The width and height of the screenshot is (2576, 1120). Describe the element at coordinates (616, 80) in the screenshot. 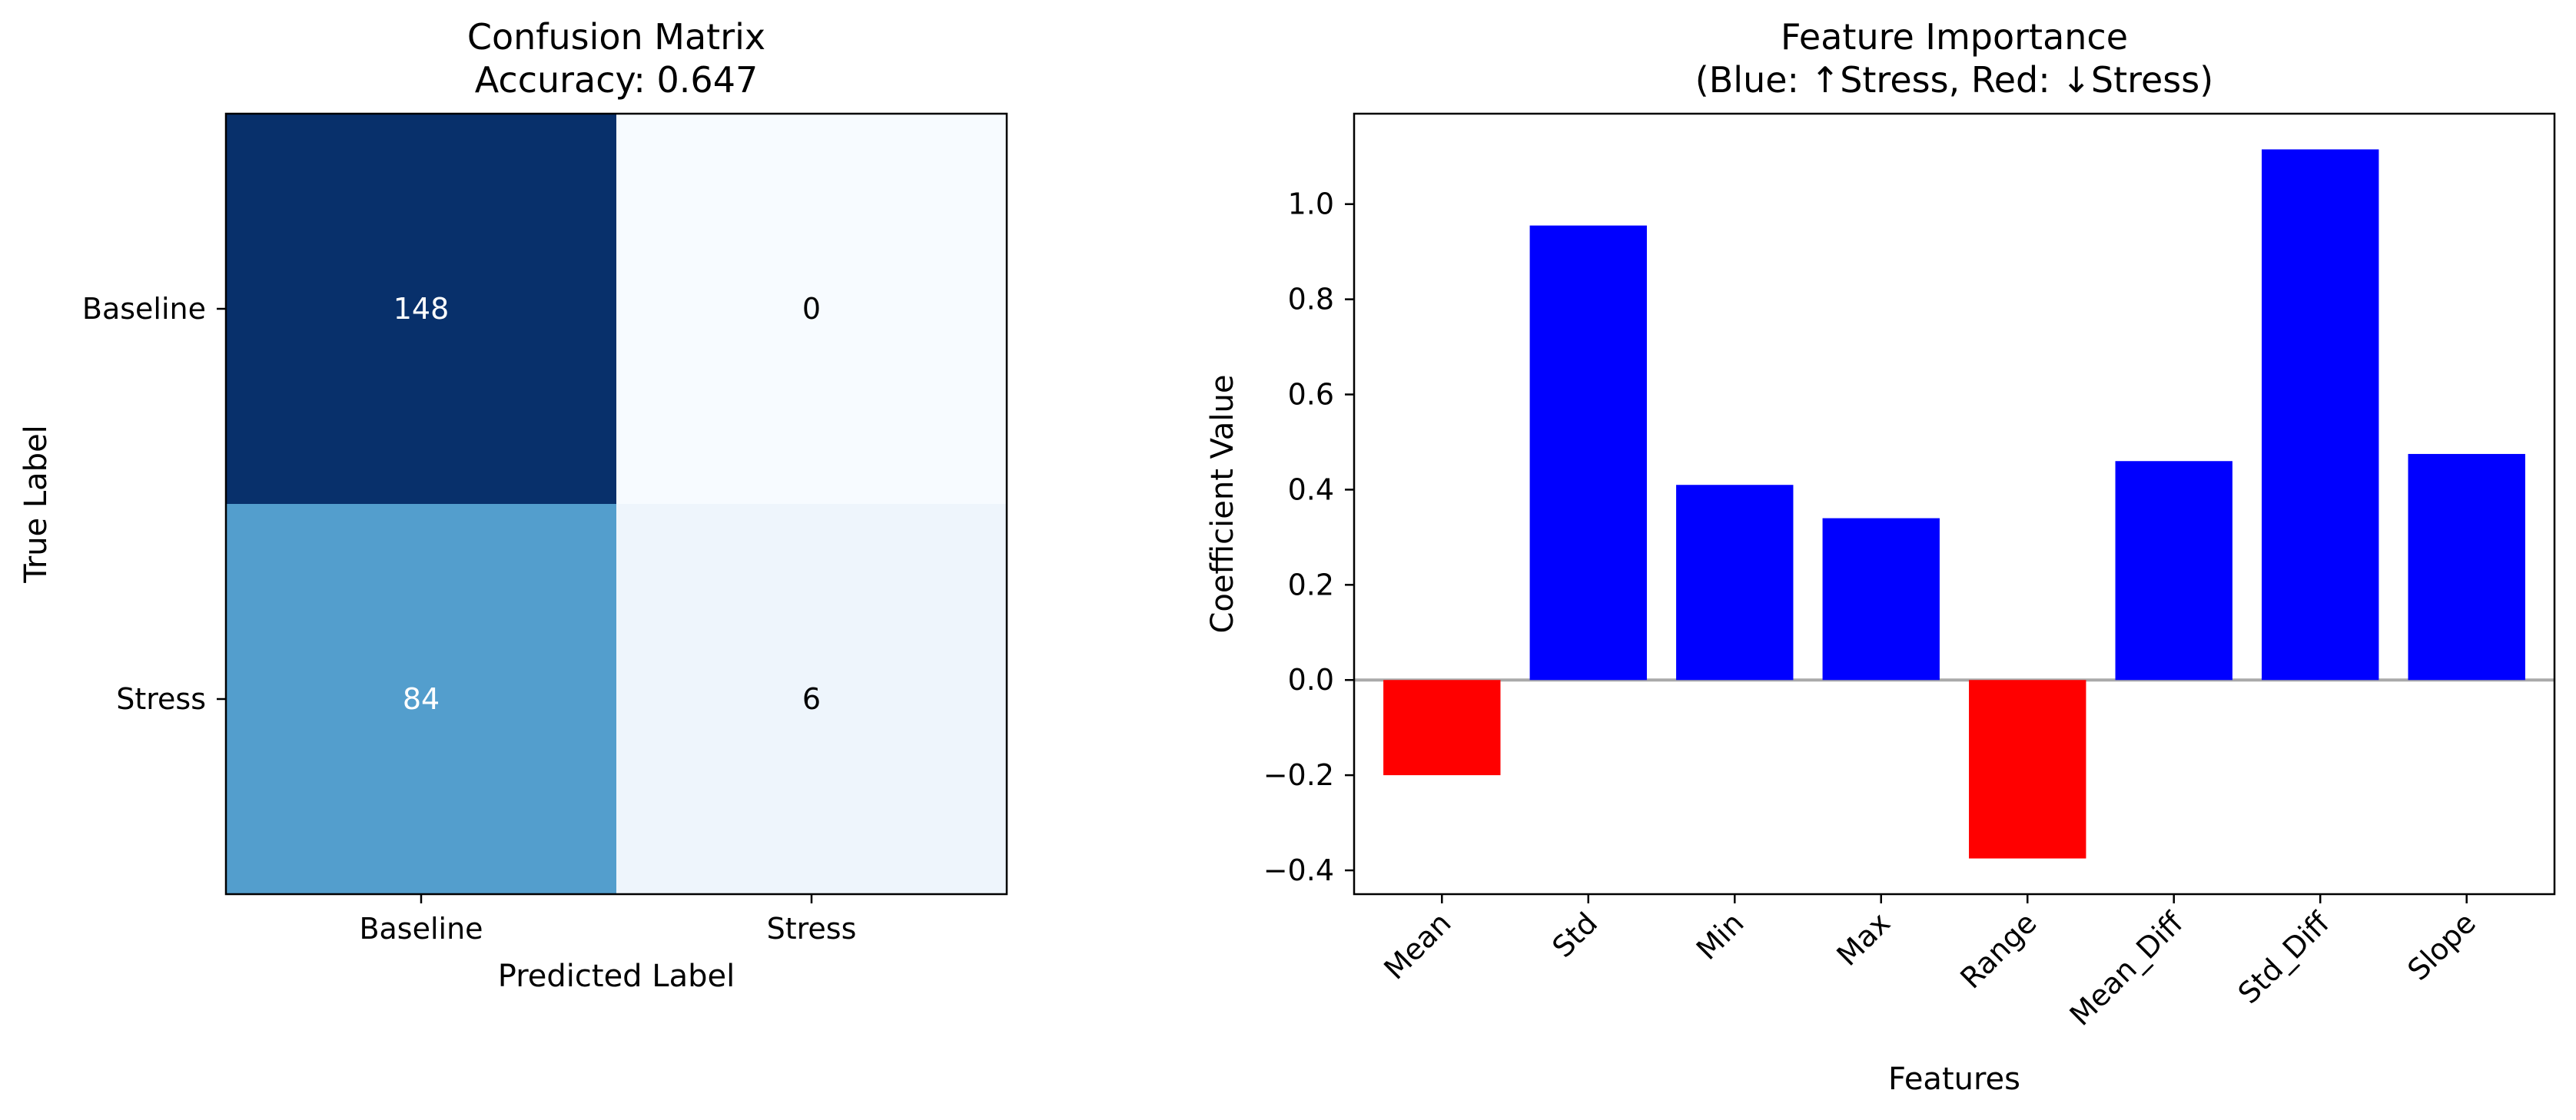

I see `cm-subtitle: Accuracy: 0.647` at that location.